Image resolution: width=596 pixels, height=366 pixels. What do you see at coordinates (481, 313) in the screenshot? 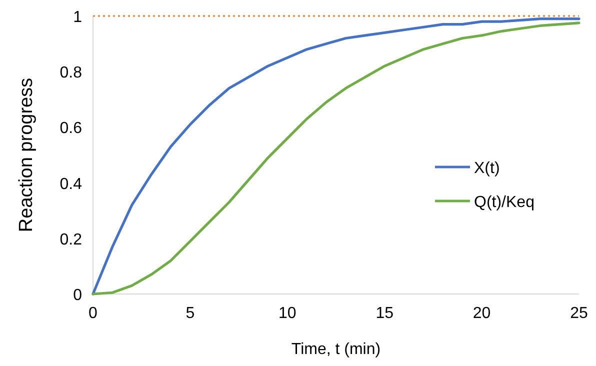
I see `x-tick-label: 20` at bounding box center [481, 313].